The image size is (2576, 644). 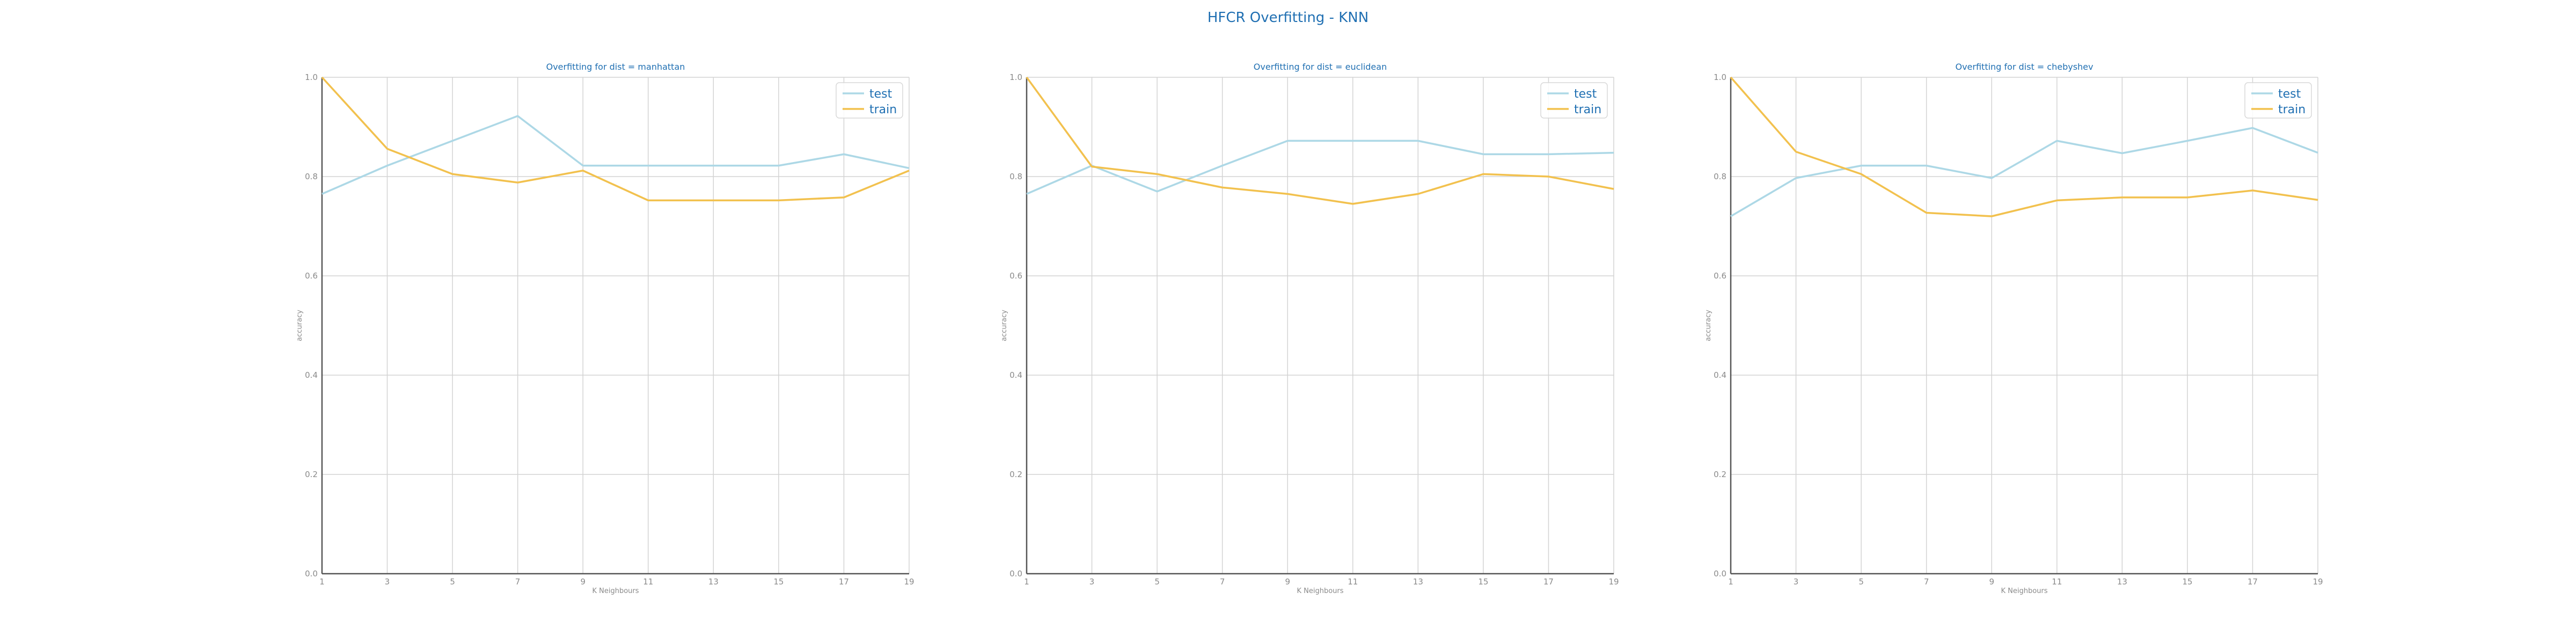 What do you see at coordinates (2024, 67) in the screenshot?
I see `chart-title: Overfitting for dist = chebyshev` at bounding box center [2024, 67].